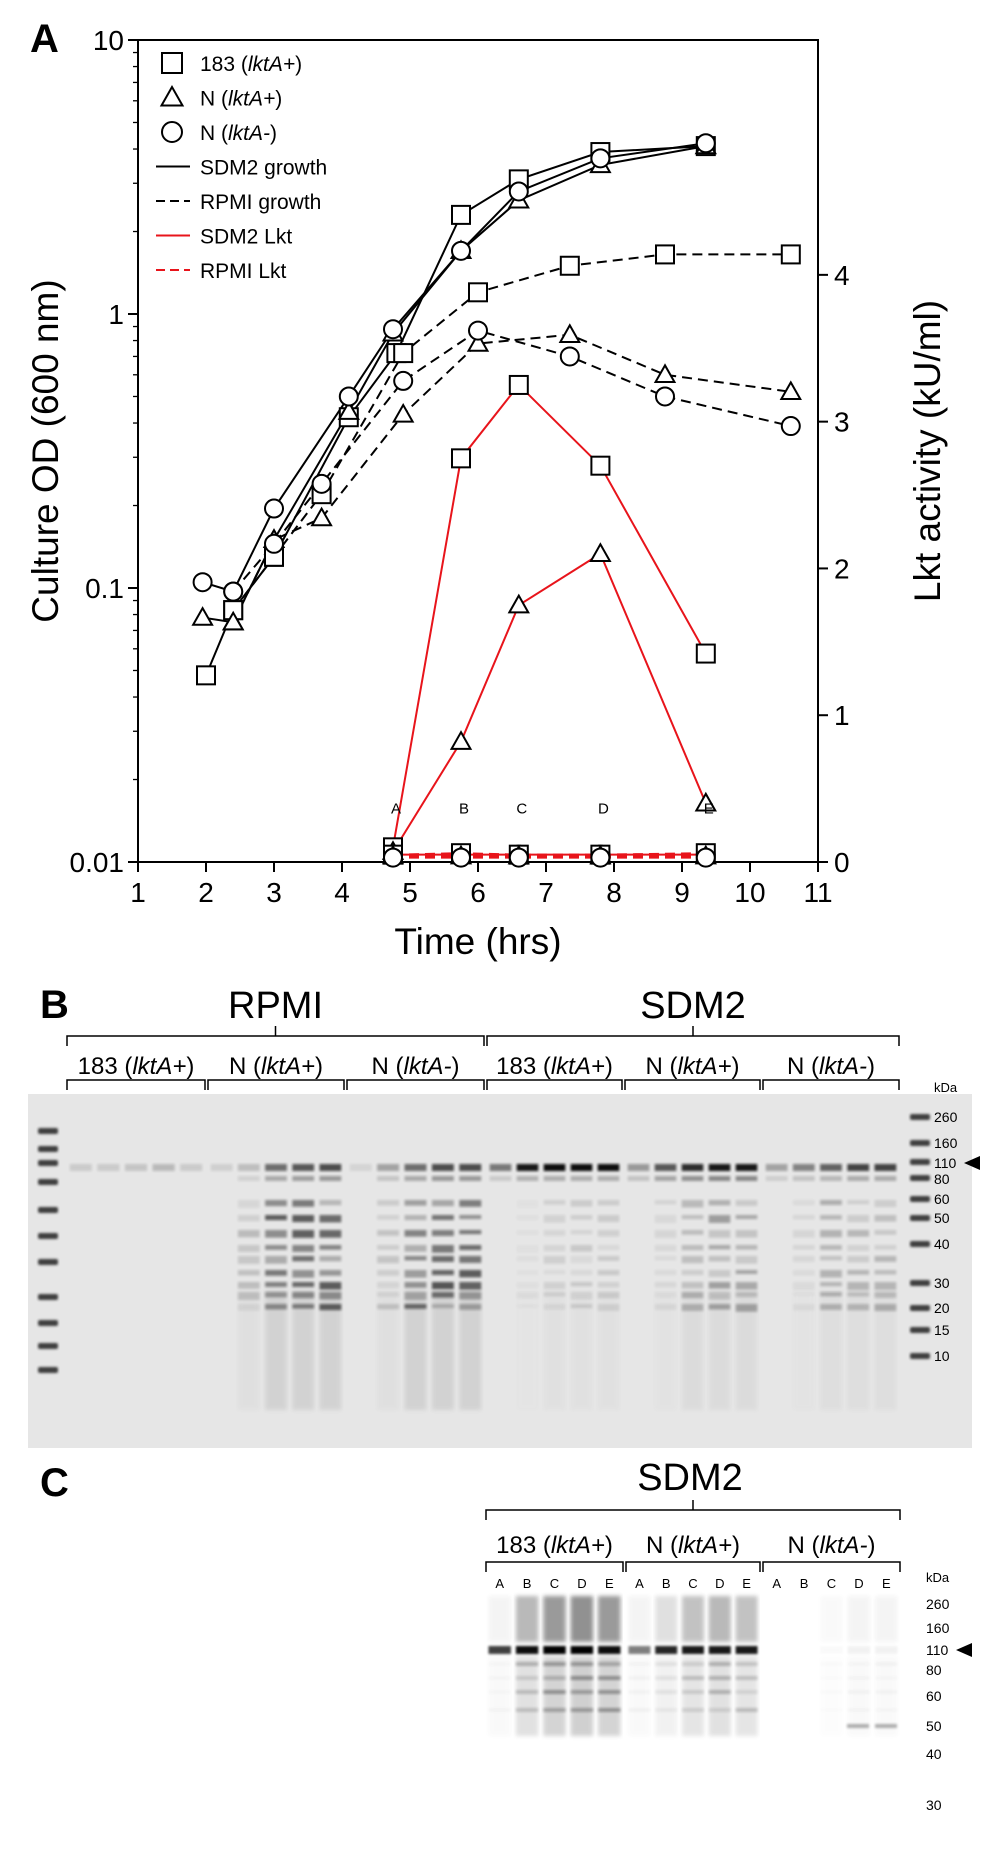 This screenshot has height=1849, width=1000. I want to click on timepoint-labels: A B C D E, so click(552, 809).